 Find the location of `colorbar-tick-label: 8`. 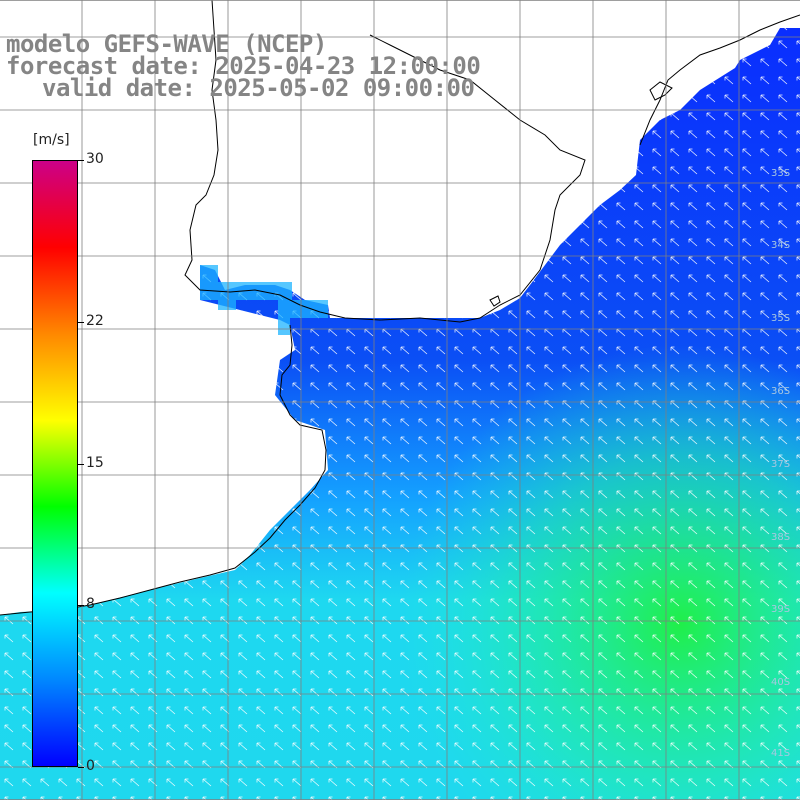

colorbar-tick-label: 8 is located at coordinates (90, 604).